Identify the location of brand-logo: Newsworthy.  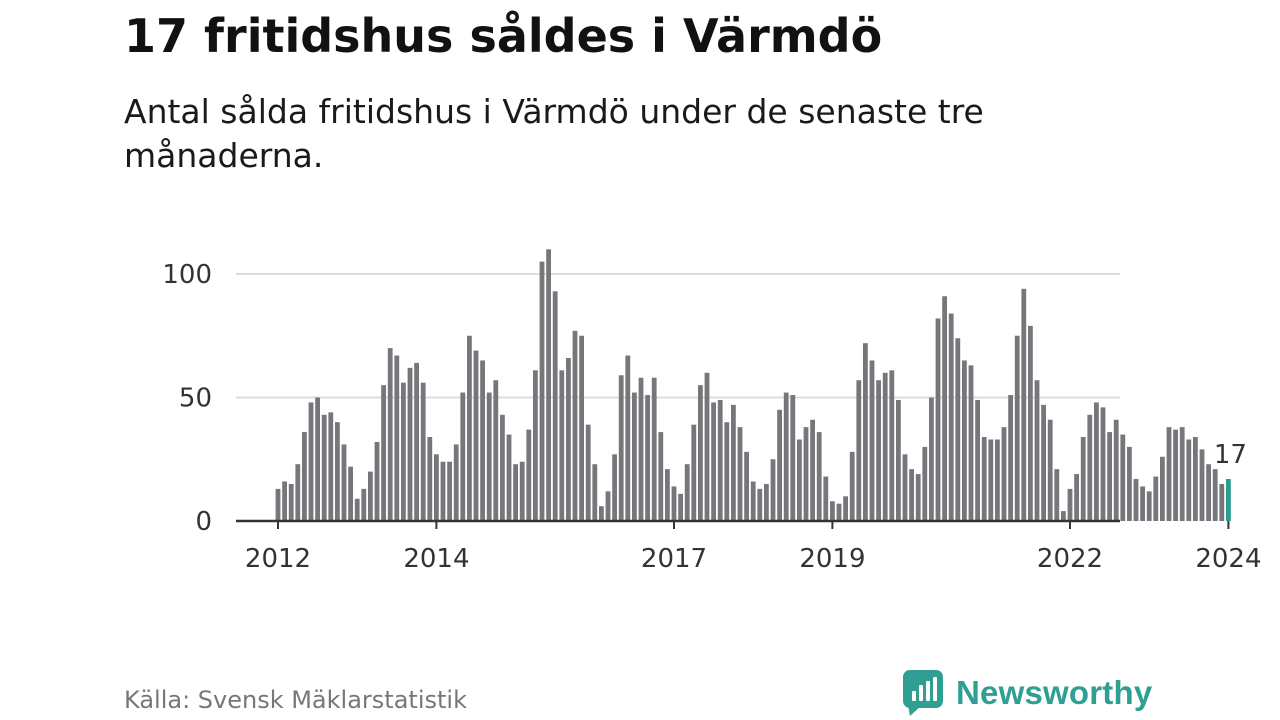
(1027, 693).